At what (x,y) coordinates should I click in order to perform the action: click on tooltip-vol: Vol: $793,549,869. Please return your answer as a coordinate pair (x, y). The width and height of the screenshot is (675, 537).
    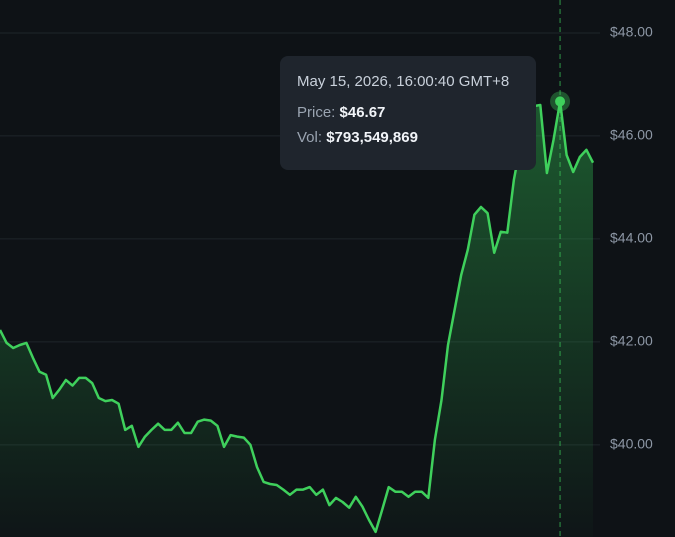
    Looking at the image, I should click on (408, 137).